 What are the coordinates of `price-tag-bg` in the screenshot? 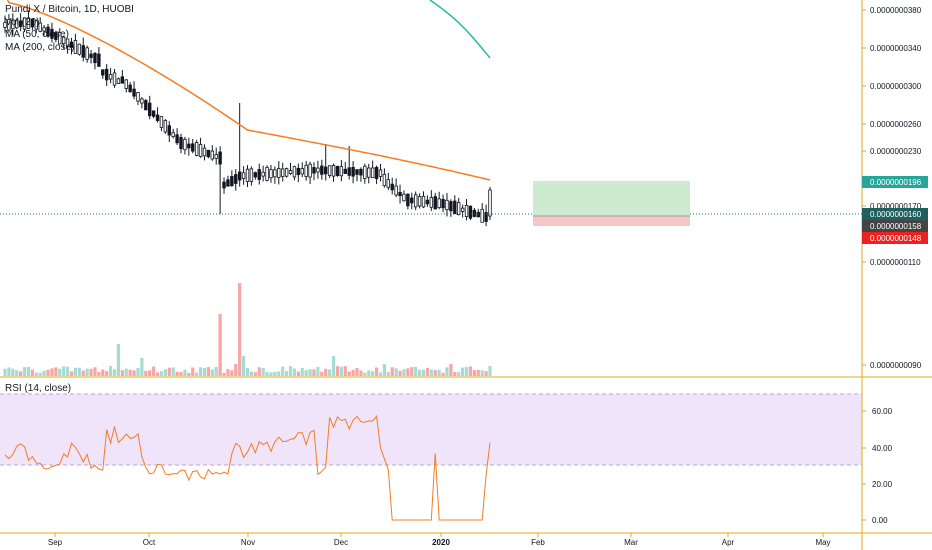 It's located at (895, 214).